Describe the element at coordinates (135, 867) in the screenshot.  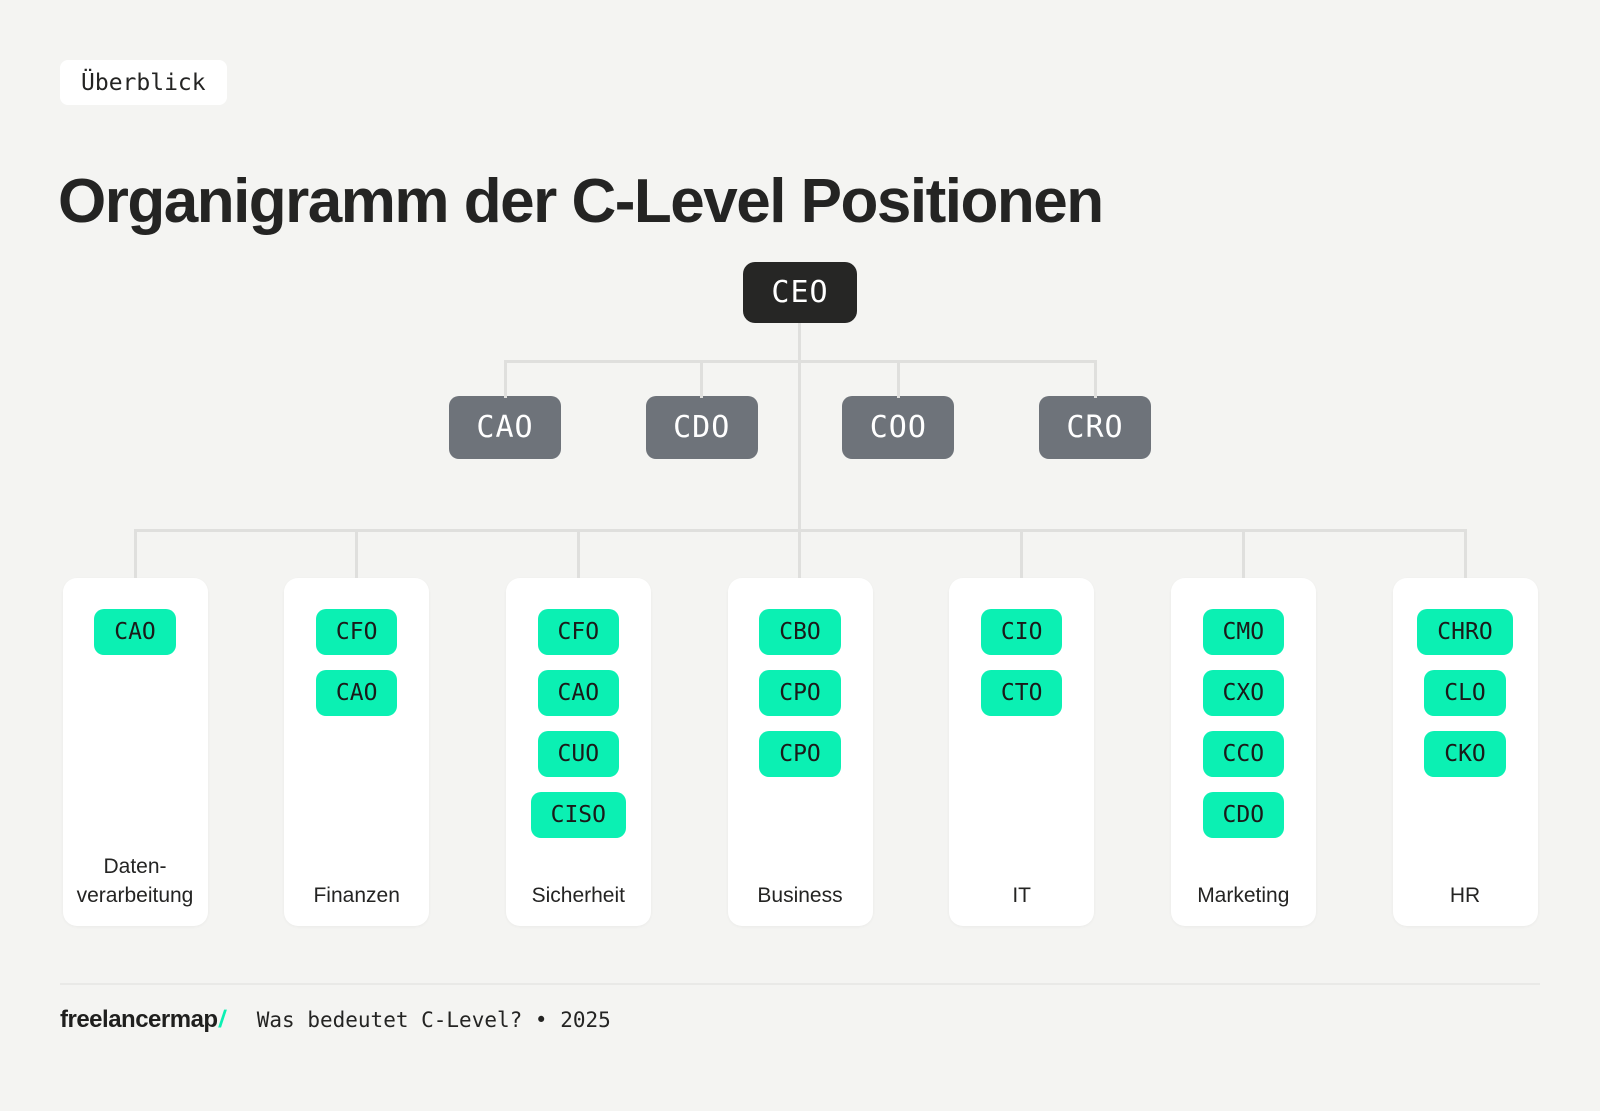
I see `department-label-line: Daten-` at that location.